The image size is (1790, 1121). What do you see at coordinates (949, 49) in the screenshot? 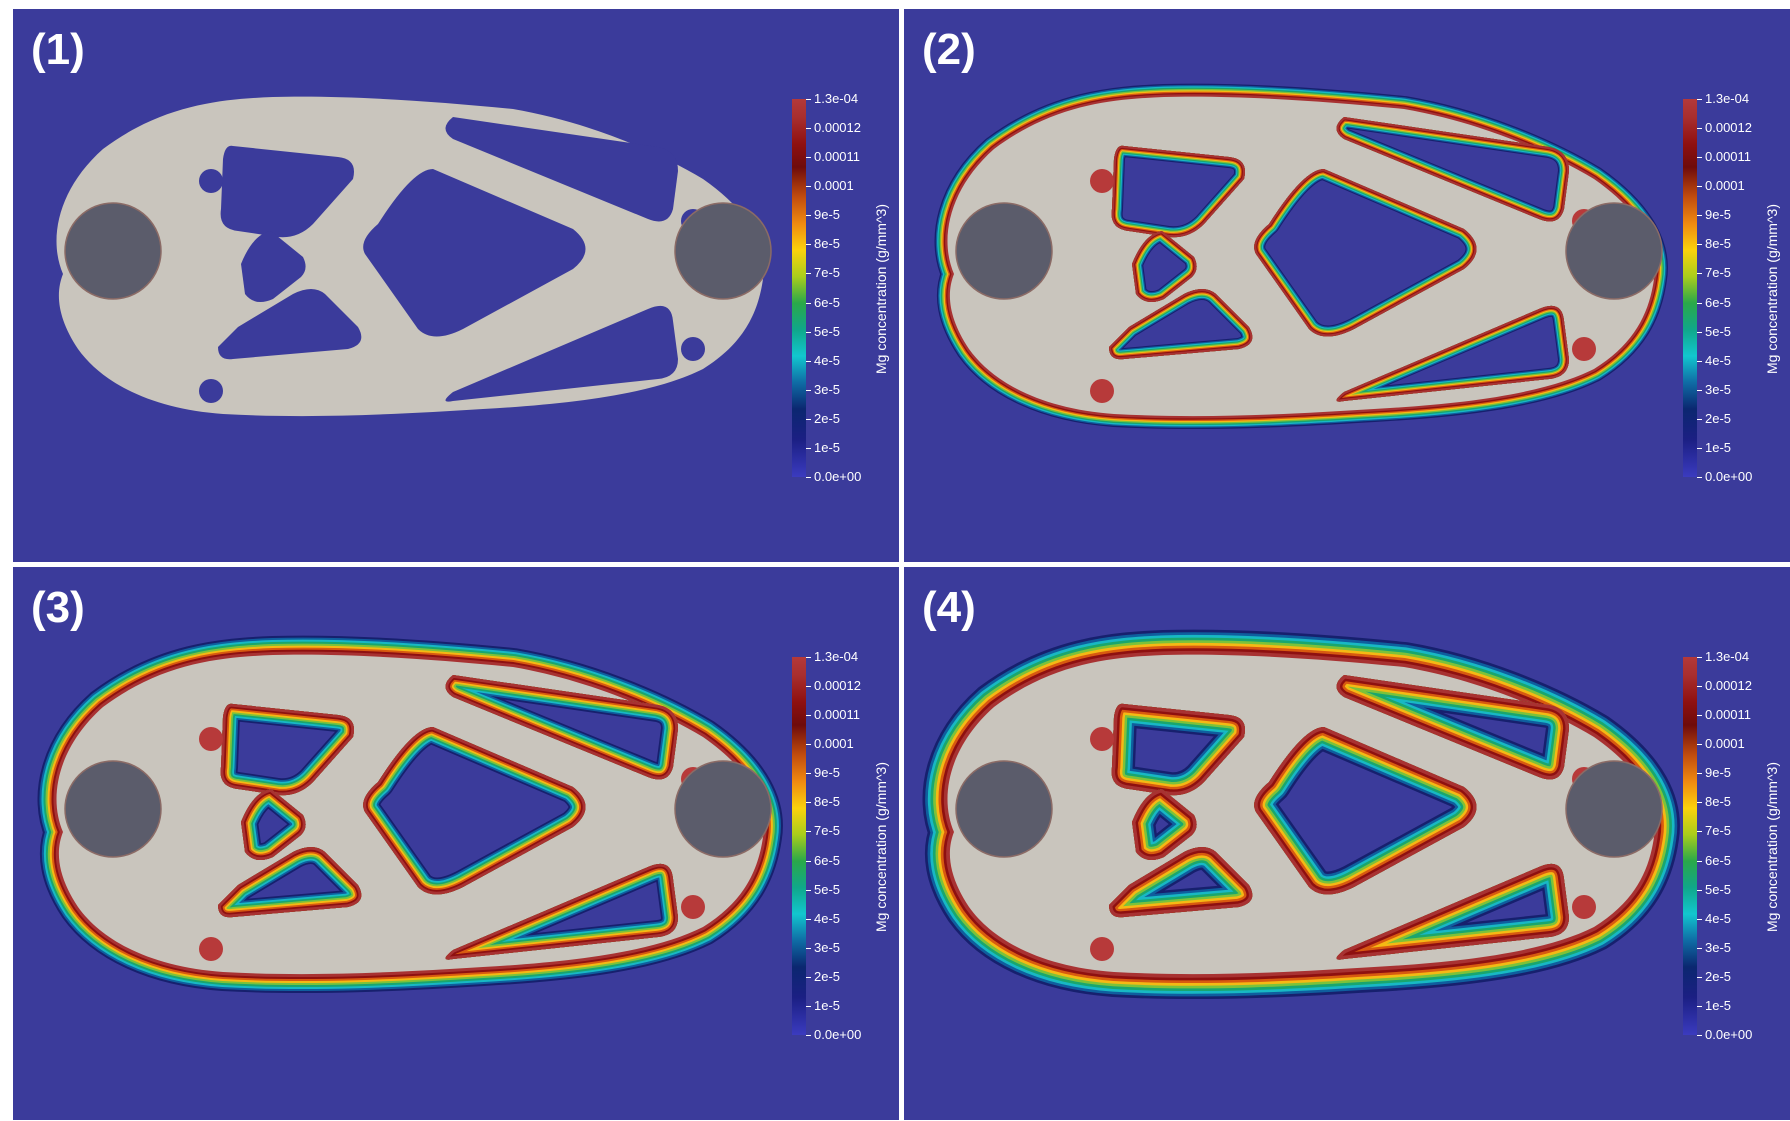
I see `panel-label: (2)` at bounding box center [949, 49].